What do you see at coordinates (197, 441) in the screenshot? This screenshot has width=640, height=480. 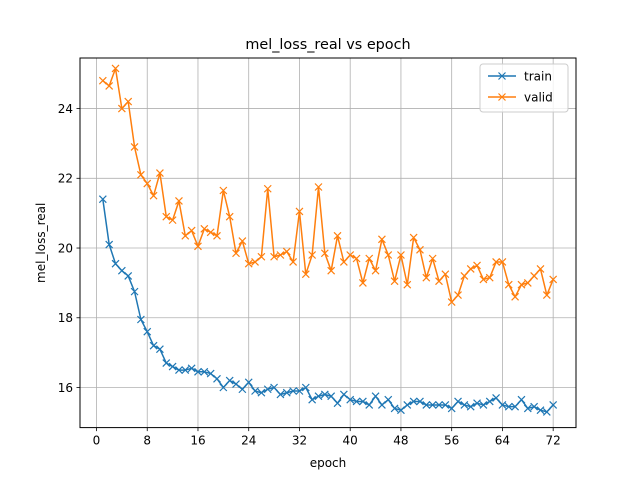 I see `x-tick-label: 16` at bounding box center [197, 441].